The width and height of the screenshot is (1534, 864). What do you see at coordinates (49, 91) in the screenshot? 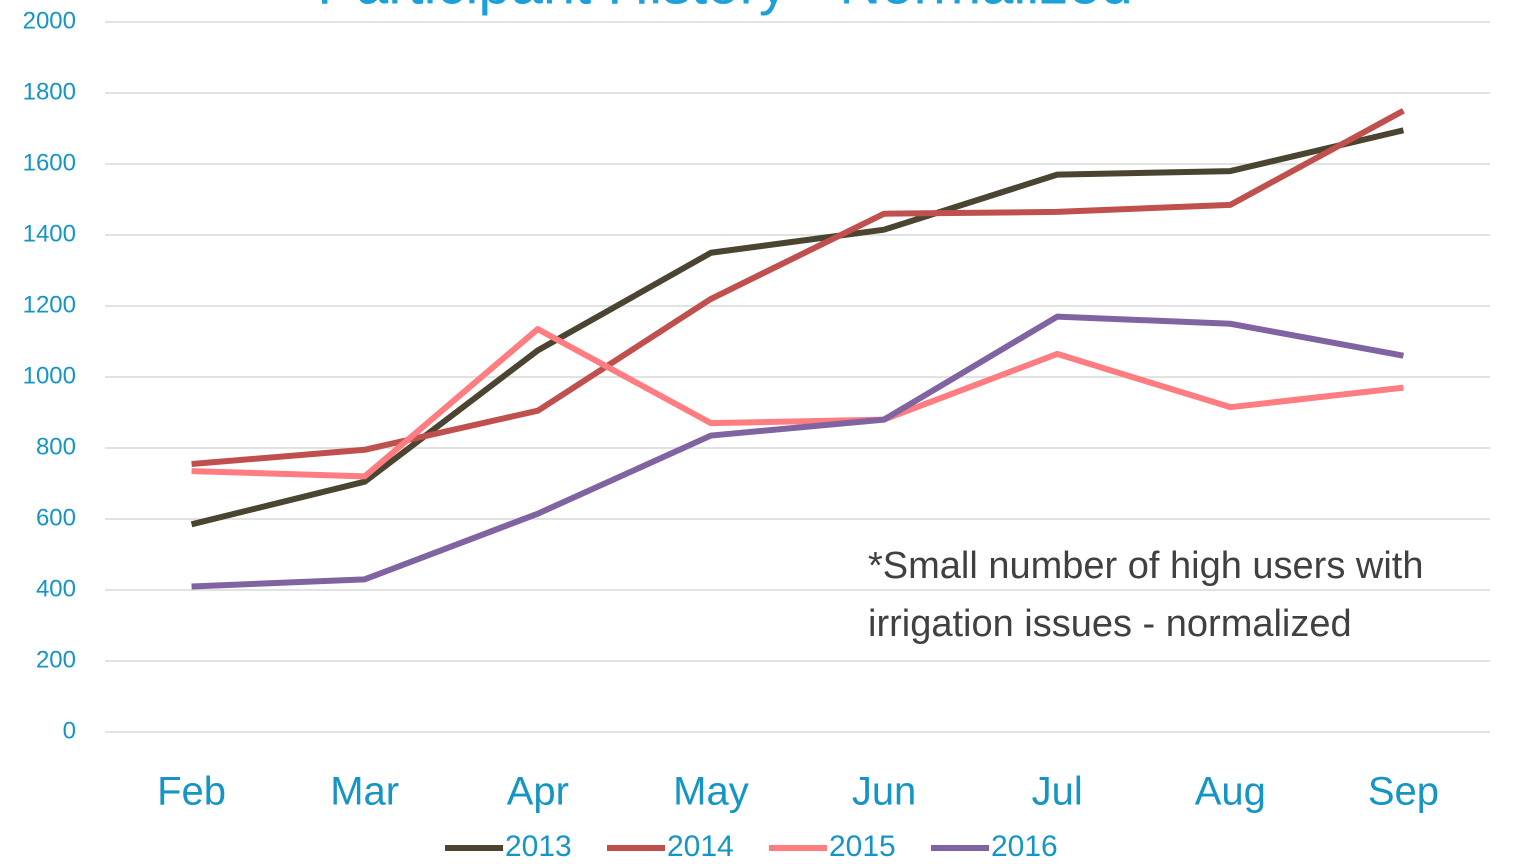
I see `y-tick-label: 1800` at bounding box center [49, 91].